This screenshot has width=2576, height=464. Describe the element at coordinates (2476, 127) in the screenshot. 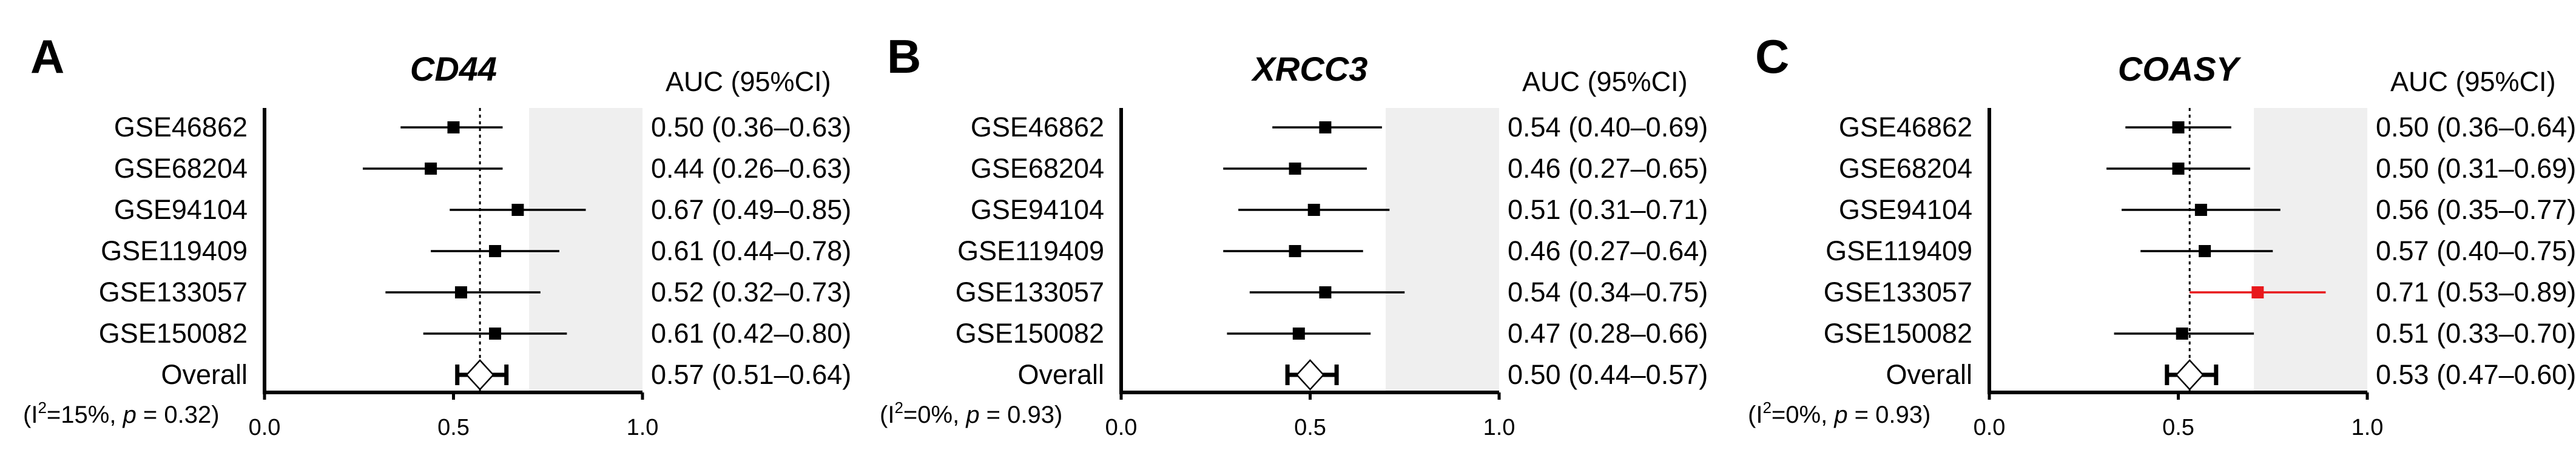

I see `auc-value: 0.50 (0.36–0.64)` at that location.